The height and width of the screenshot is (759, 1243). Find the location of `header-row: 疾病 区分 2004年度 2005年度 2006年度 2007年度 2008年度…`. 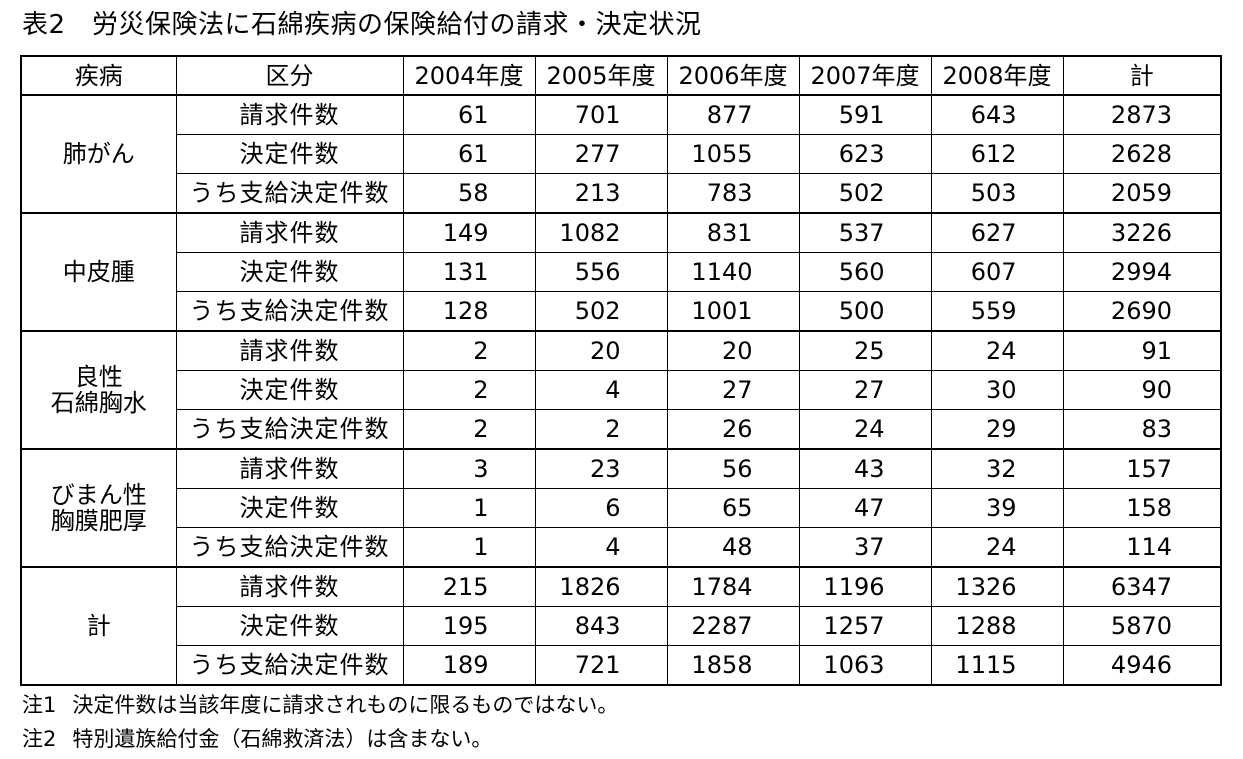

header-row: 疾病 区分 2004年度 2005年度 2006年度 2007年度 2008年度… is located at coordinates (621, 75).